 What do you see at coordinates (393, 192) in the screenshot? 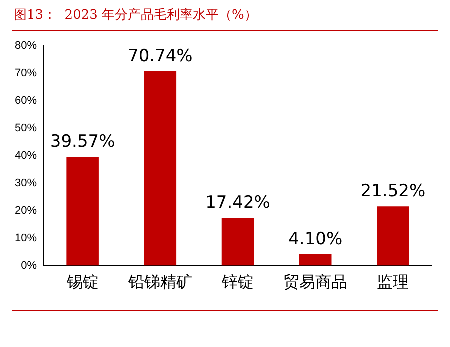
I see `data-label: 21.52%` at bounding box center [393, 192].